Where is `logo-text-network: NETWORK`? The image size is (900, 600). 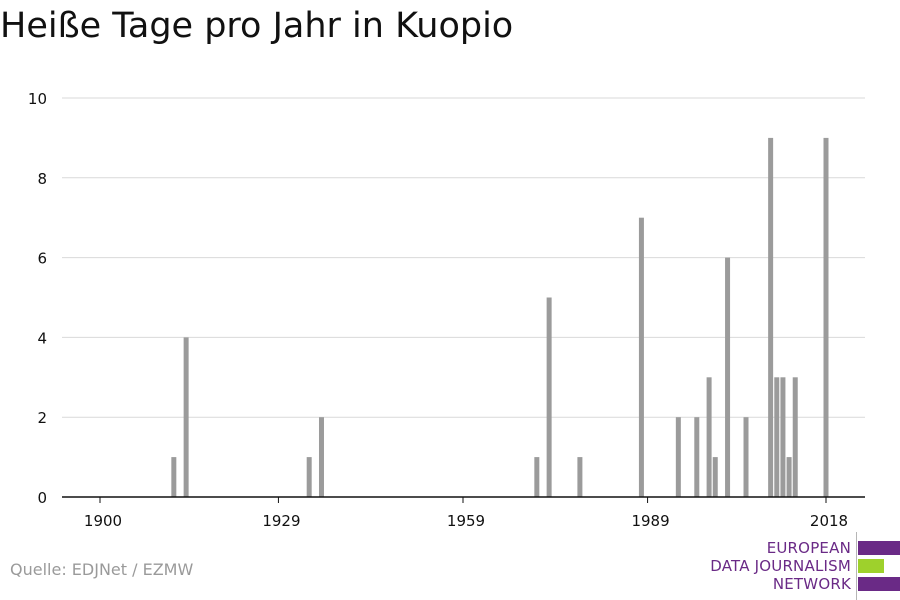
logo-text-network: NETWORK is located at coordinates (811, 584).